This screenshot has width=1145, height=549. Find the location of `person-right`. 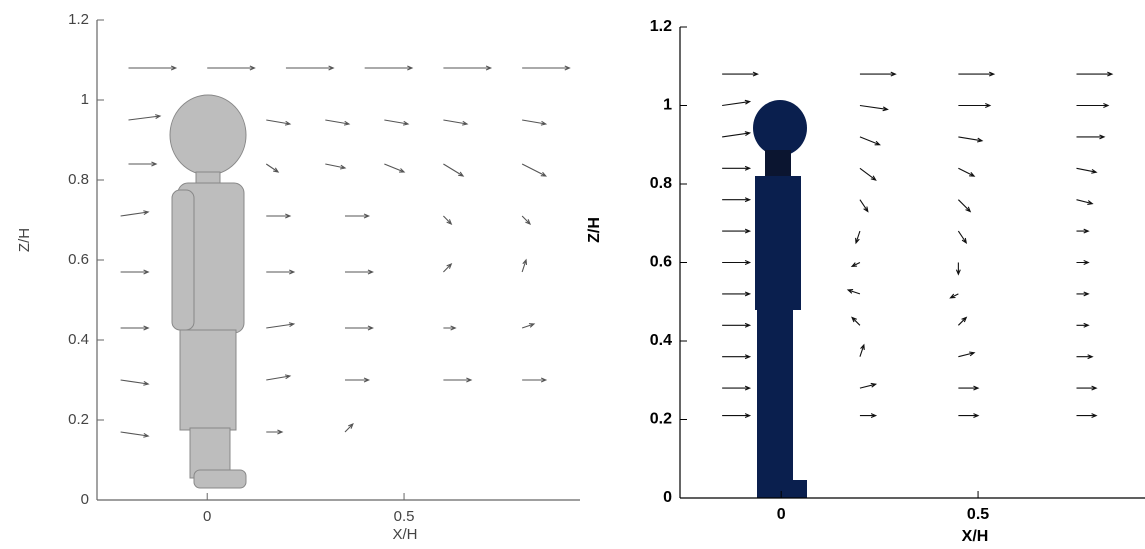

person-right is located at coordinates (780, 299).